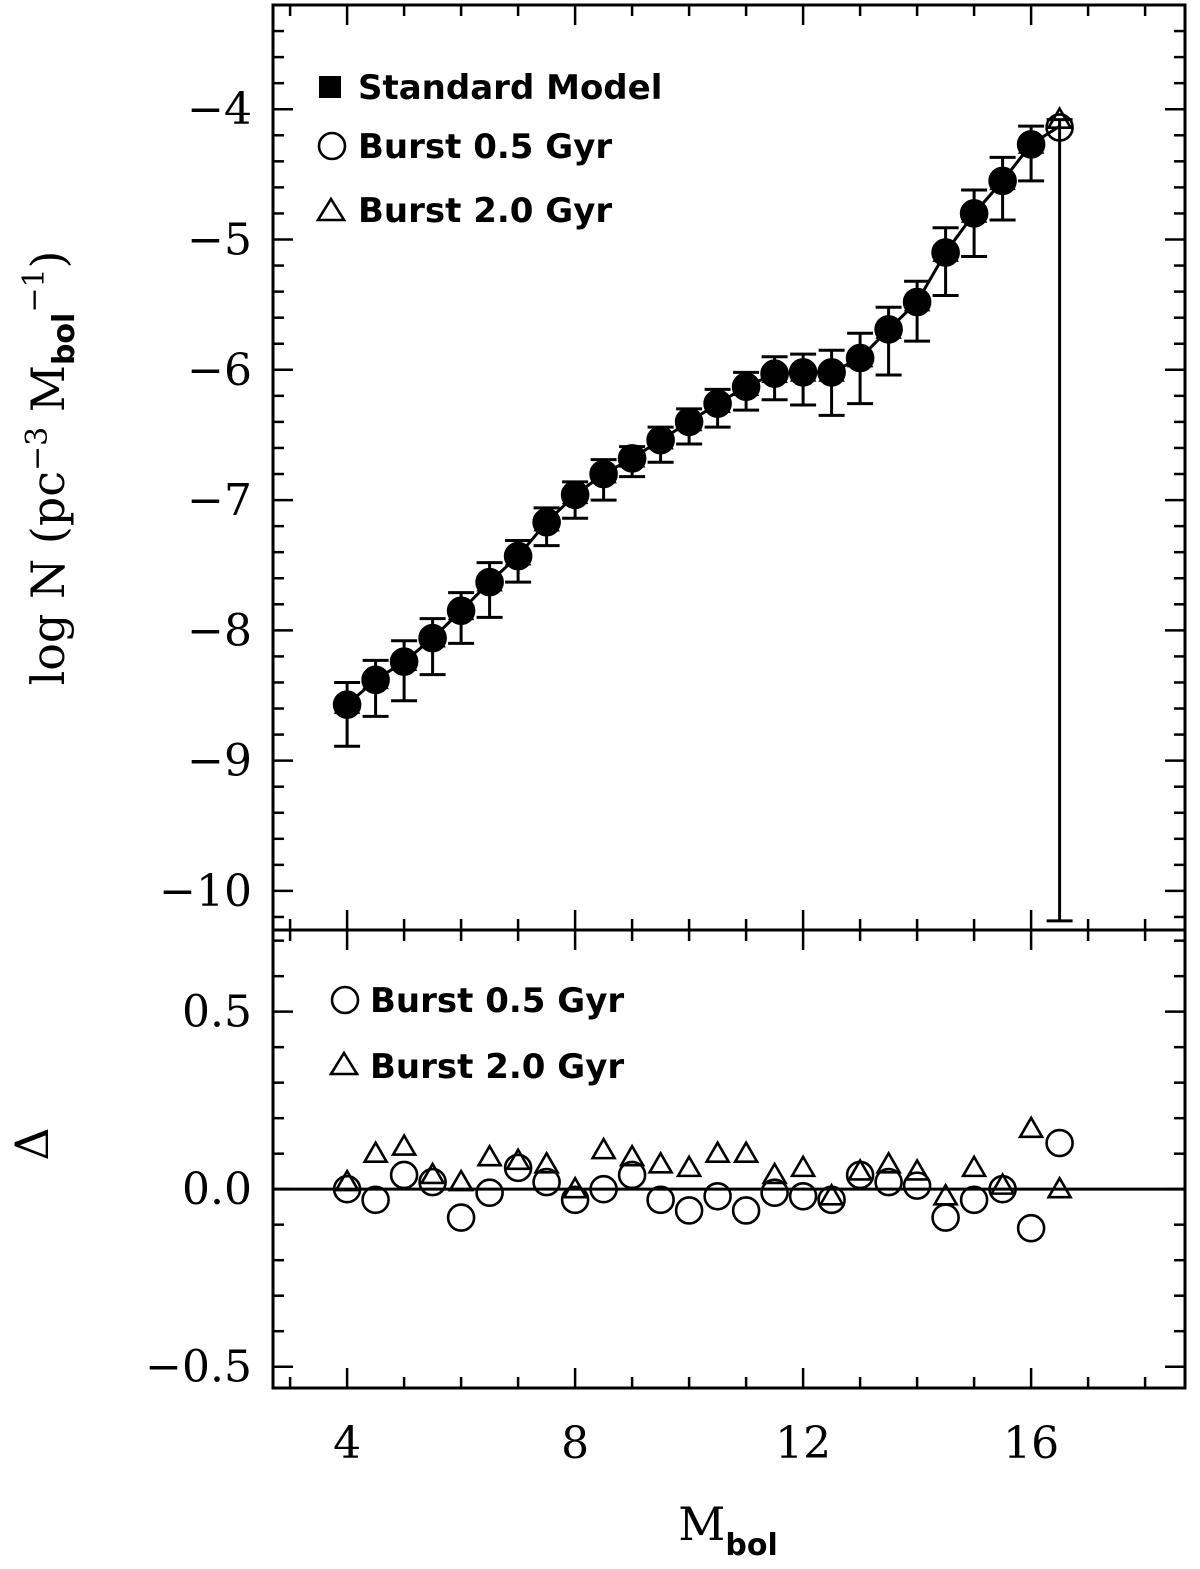 The height and width of the screenshot is (1569, 1200). I want to click on bottom-panel-xtick-labels: 4 8 12 16, so click(696, 1443).